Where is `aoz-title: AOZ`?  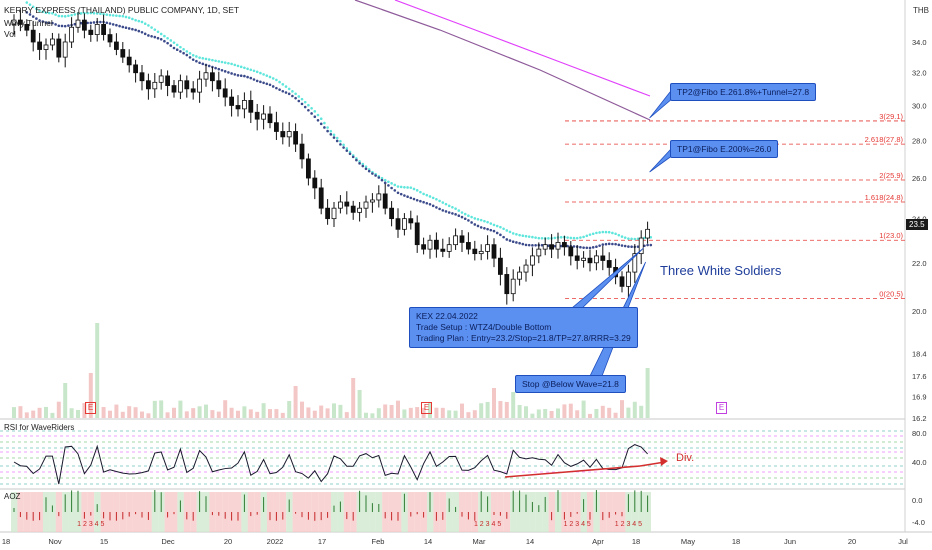
aoz-title: AOZ is located at coordinates (12, 496).